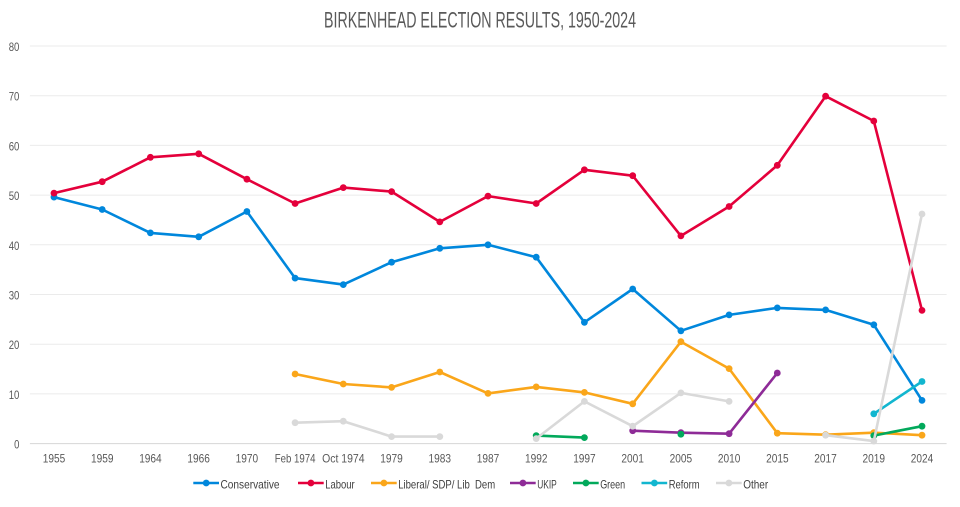  I want to click on svg-text: 30, so click(14, 296).